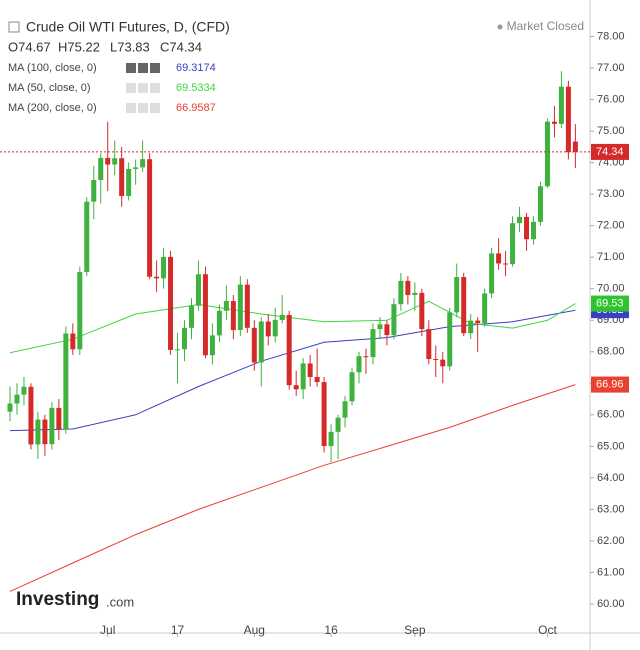 This screenshot has height=650, width=640. I want to click on y-tick-label: 68.00, so click(611, 352).